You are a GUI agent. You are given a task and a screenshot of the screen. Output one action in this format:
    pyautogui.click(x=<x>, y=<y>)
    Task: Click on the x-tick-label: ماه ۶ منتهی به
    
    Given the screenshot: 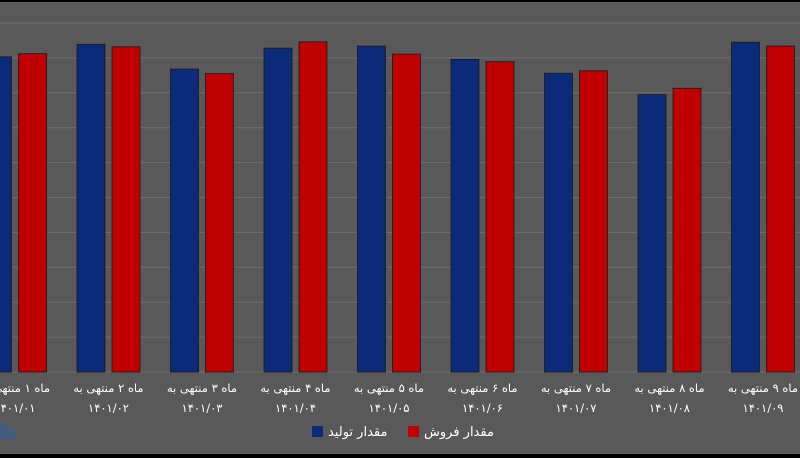 What is the action you would take?
    pyautogui.click(x=482, y=388)
    